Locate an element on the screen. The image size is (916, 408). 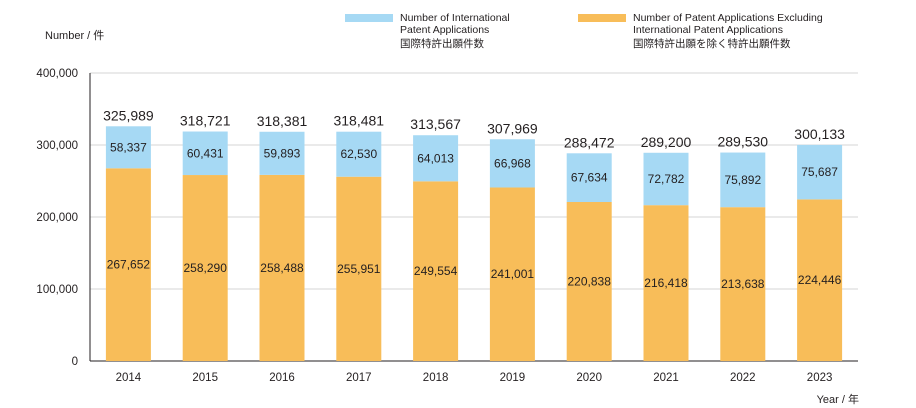
legend-intl-line2: Patent Applications is located at coordinates (445, 30).